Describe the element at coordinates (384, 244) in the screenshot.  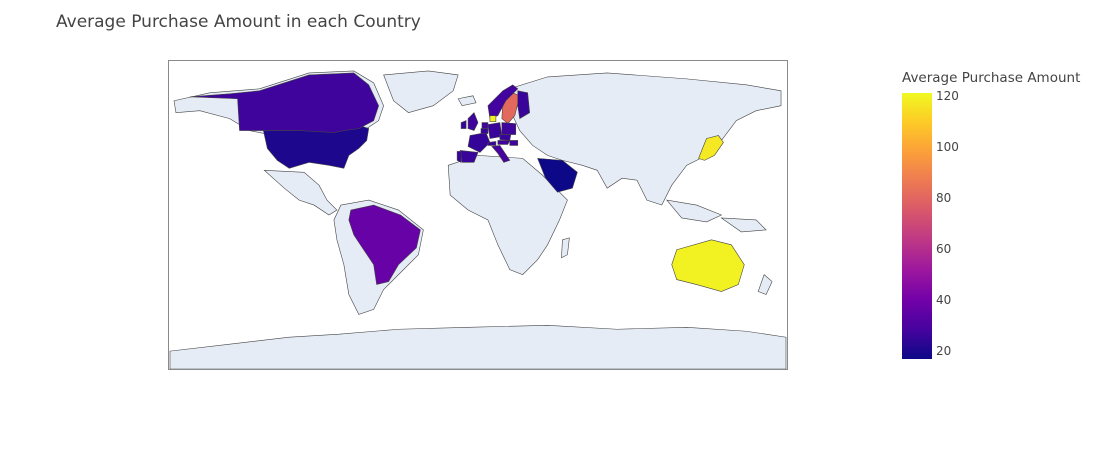
I see `country-brazil: Brazil: 37` at that location.